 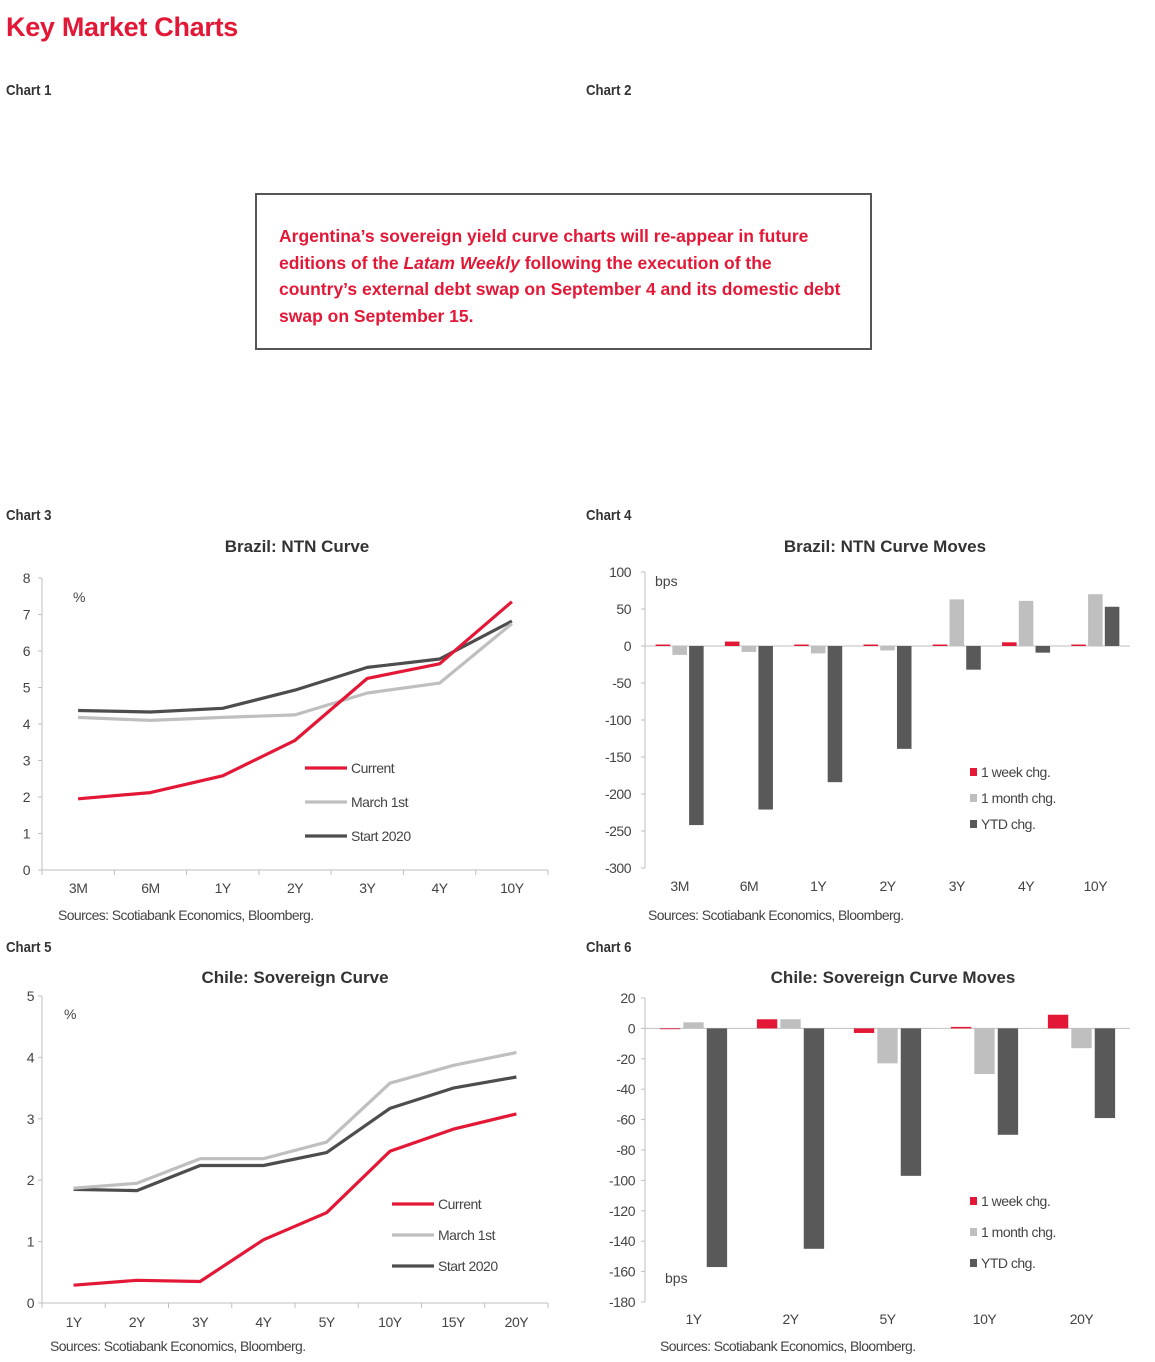 I want to click on chart3-x-label: 3M, so click(x=78, y=888).